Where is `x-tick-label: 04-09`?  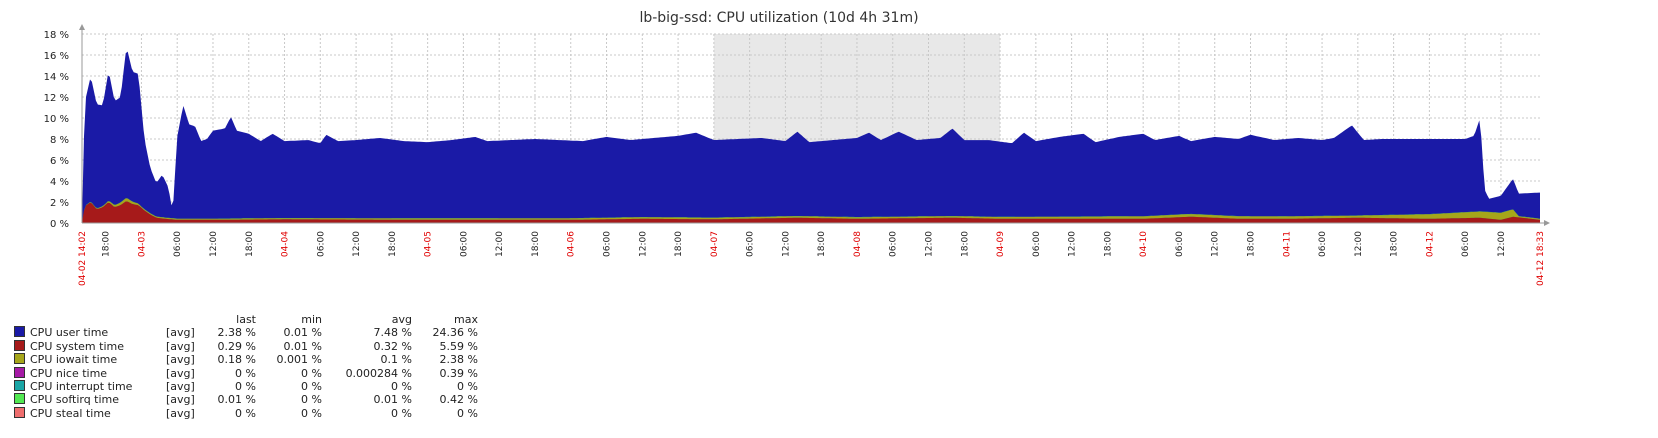
x-tick-label: 04-09 is located at coordinates (1001, 244).